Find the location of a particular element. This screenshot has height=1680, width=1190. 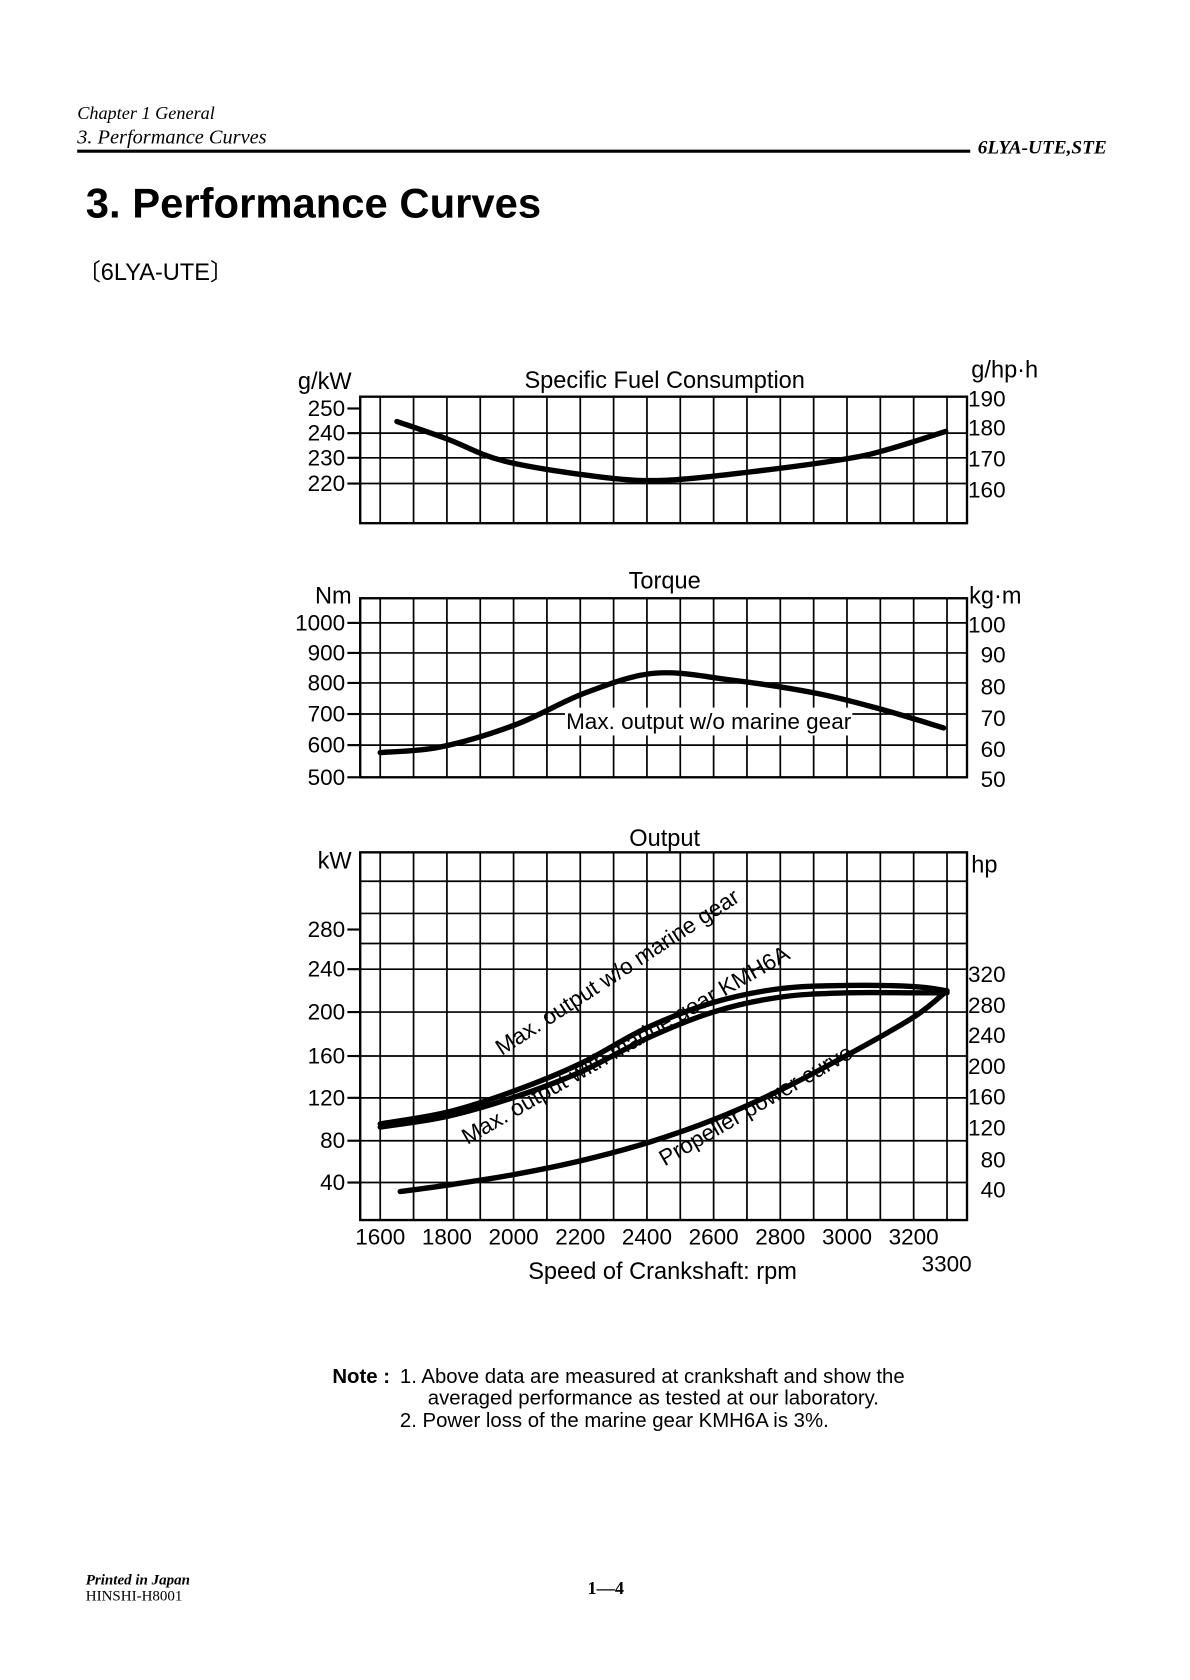

y-tick-label-right: 190 is located at coordinates (987, 398).